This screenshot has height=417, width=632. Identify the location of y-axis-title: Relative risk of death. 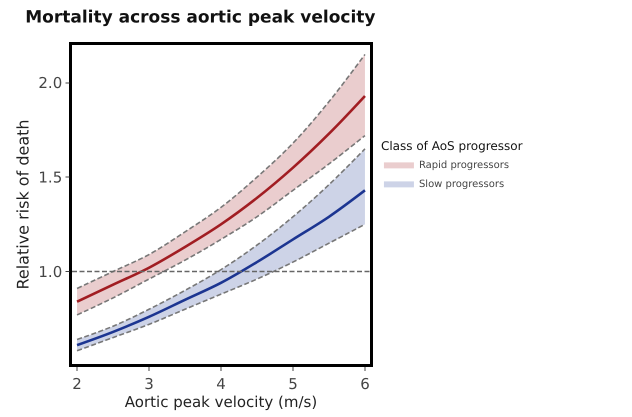
(22, 204).